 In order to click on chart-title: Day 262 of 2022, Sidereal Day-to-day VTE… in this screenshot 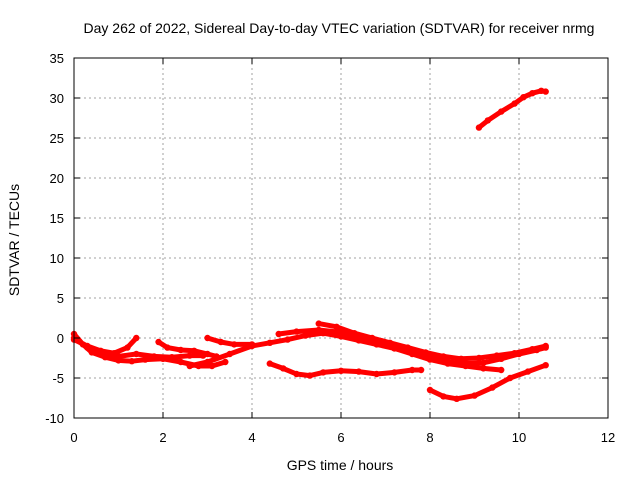, I will do `click(339, 28)`.